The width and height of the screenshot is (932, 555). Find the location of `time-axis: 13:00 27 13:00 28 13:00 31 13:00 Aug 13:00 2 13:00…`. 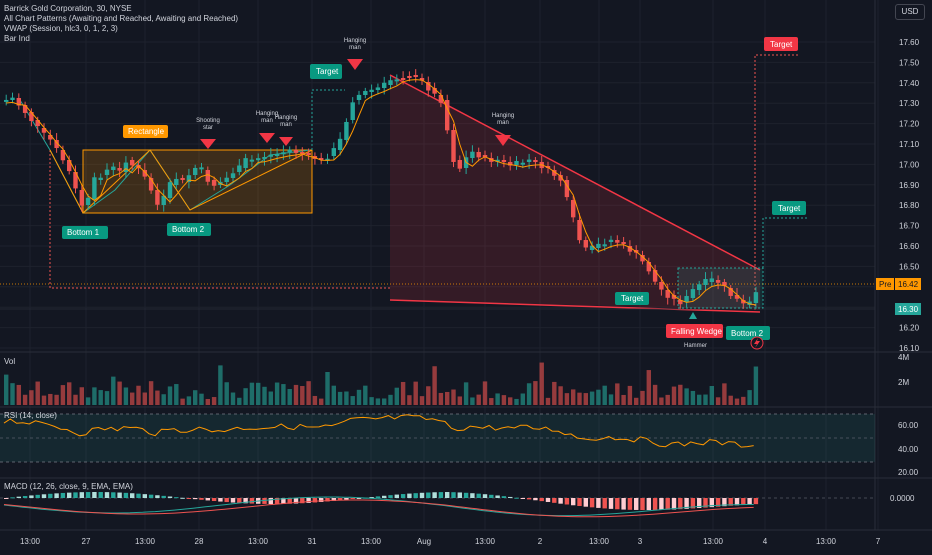

time-axis: 13:00 27 13:00 28 13:00 31 13:00 Aug 13:00 2 13:00… is located at coordinates (450, 541).